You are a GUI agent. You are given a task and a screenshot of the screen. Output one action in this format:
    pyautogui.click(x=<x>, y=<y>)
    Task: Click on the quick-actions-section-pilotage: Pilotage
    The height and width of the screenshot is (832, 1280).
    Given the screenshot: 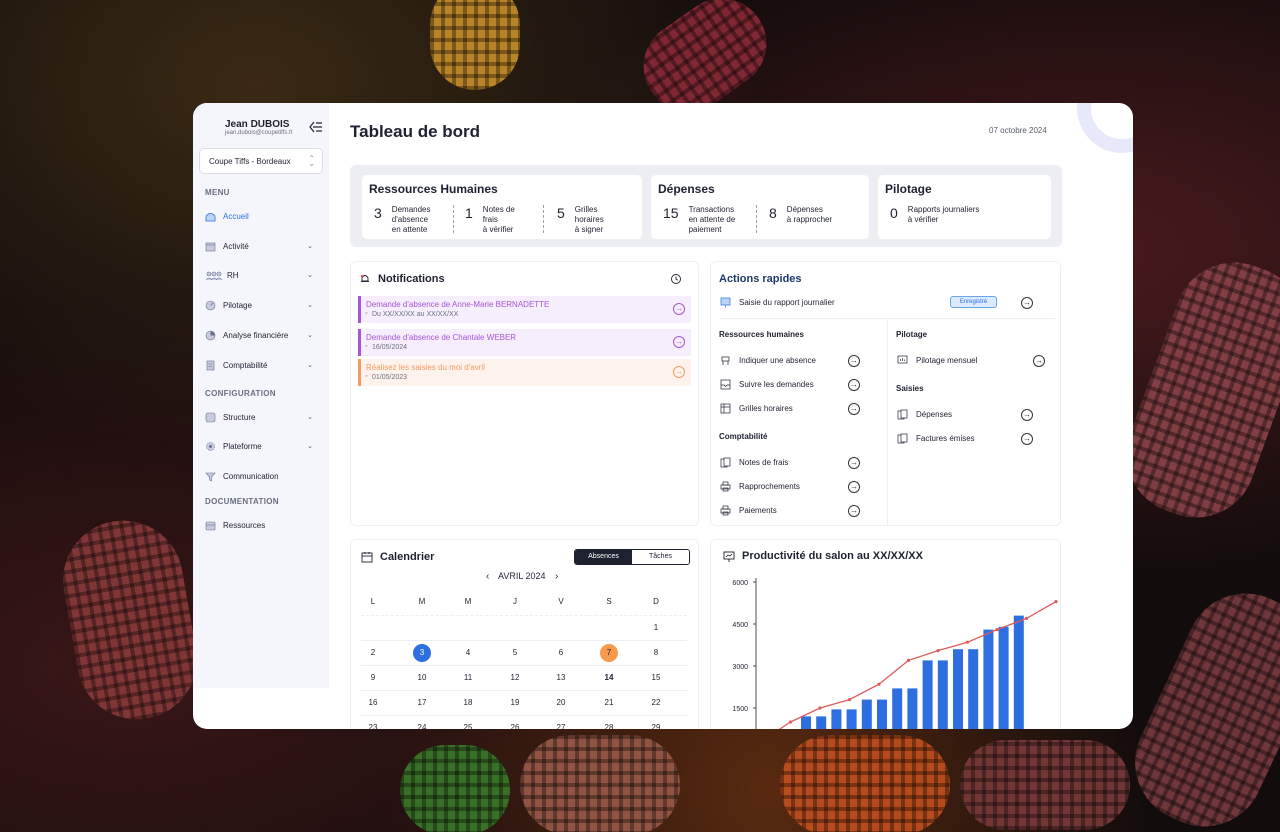 What is the action you would take?
    pyautogui.click(x=912, y=334)
    